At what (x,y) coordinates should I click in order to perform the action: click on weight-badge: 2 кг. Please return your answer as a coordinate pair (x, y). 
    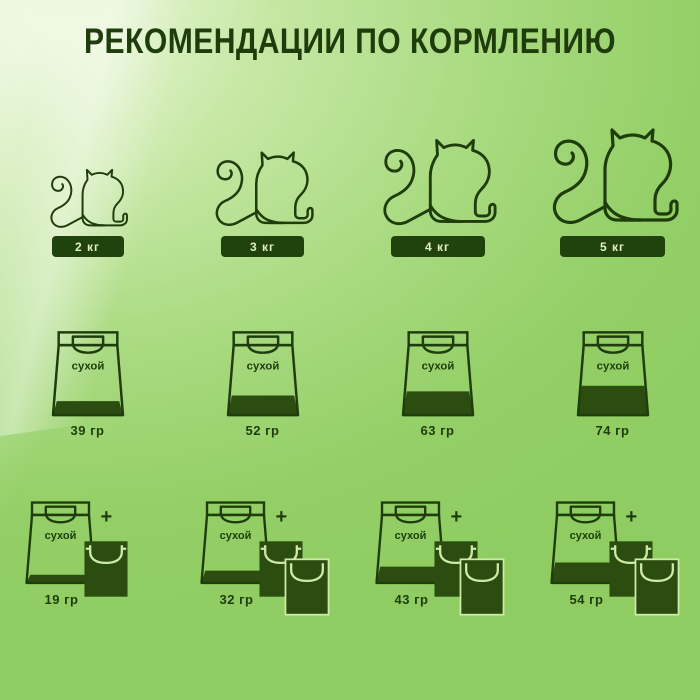
    Looking at the image, I should click on (87, 246).